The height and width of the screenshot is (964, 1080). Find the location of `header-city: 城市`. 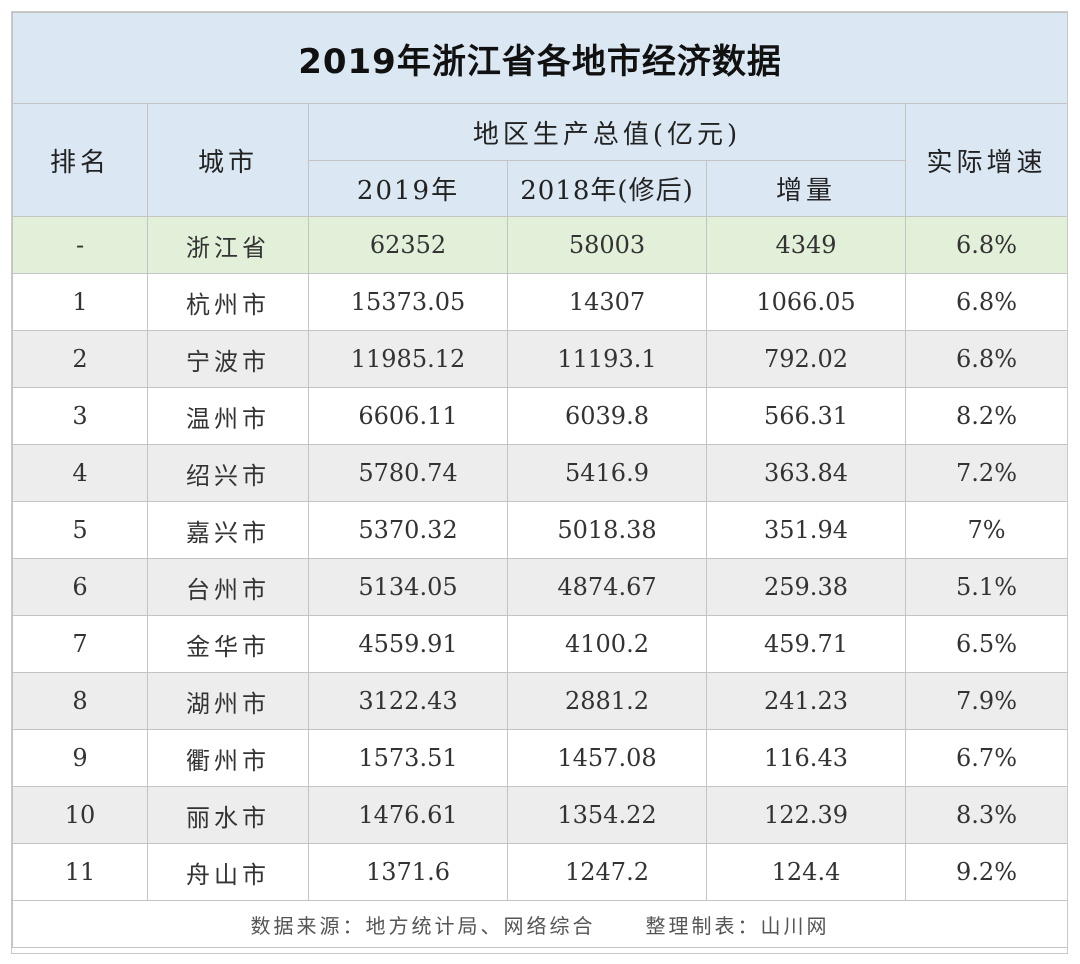

header-city: 城市 is located at coordinates (228, 160).